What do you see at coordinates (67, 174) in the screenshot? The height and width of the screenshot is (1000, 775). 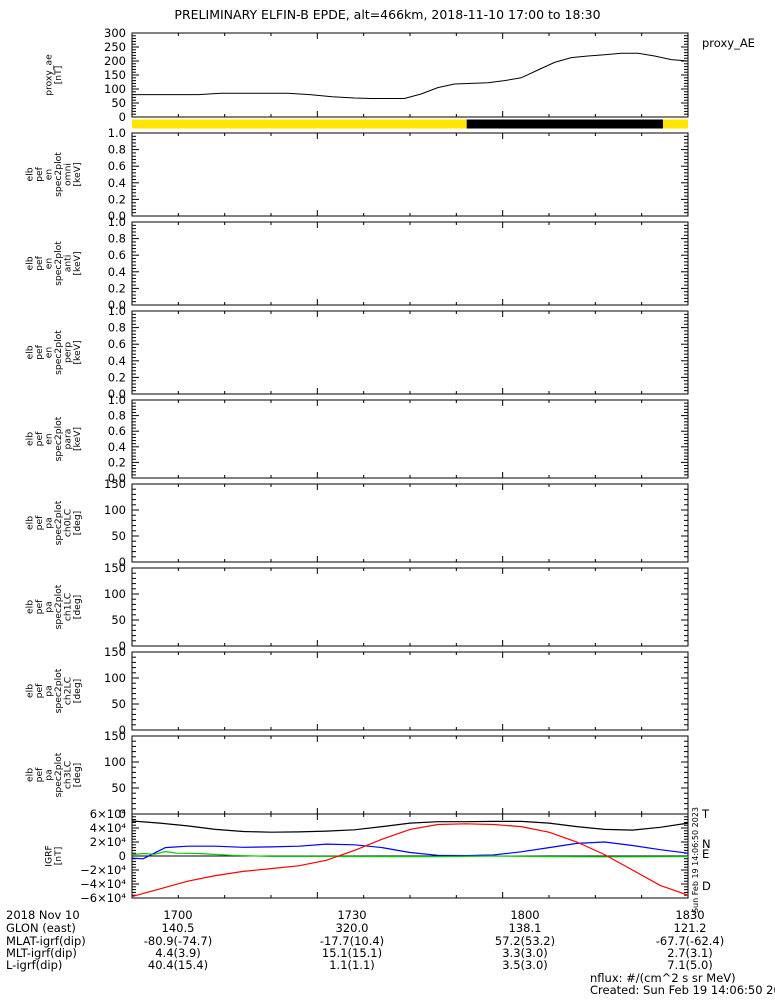 I see `y-axis-label-line: omni` at bounding box center [67, 174].